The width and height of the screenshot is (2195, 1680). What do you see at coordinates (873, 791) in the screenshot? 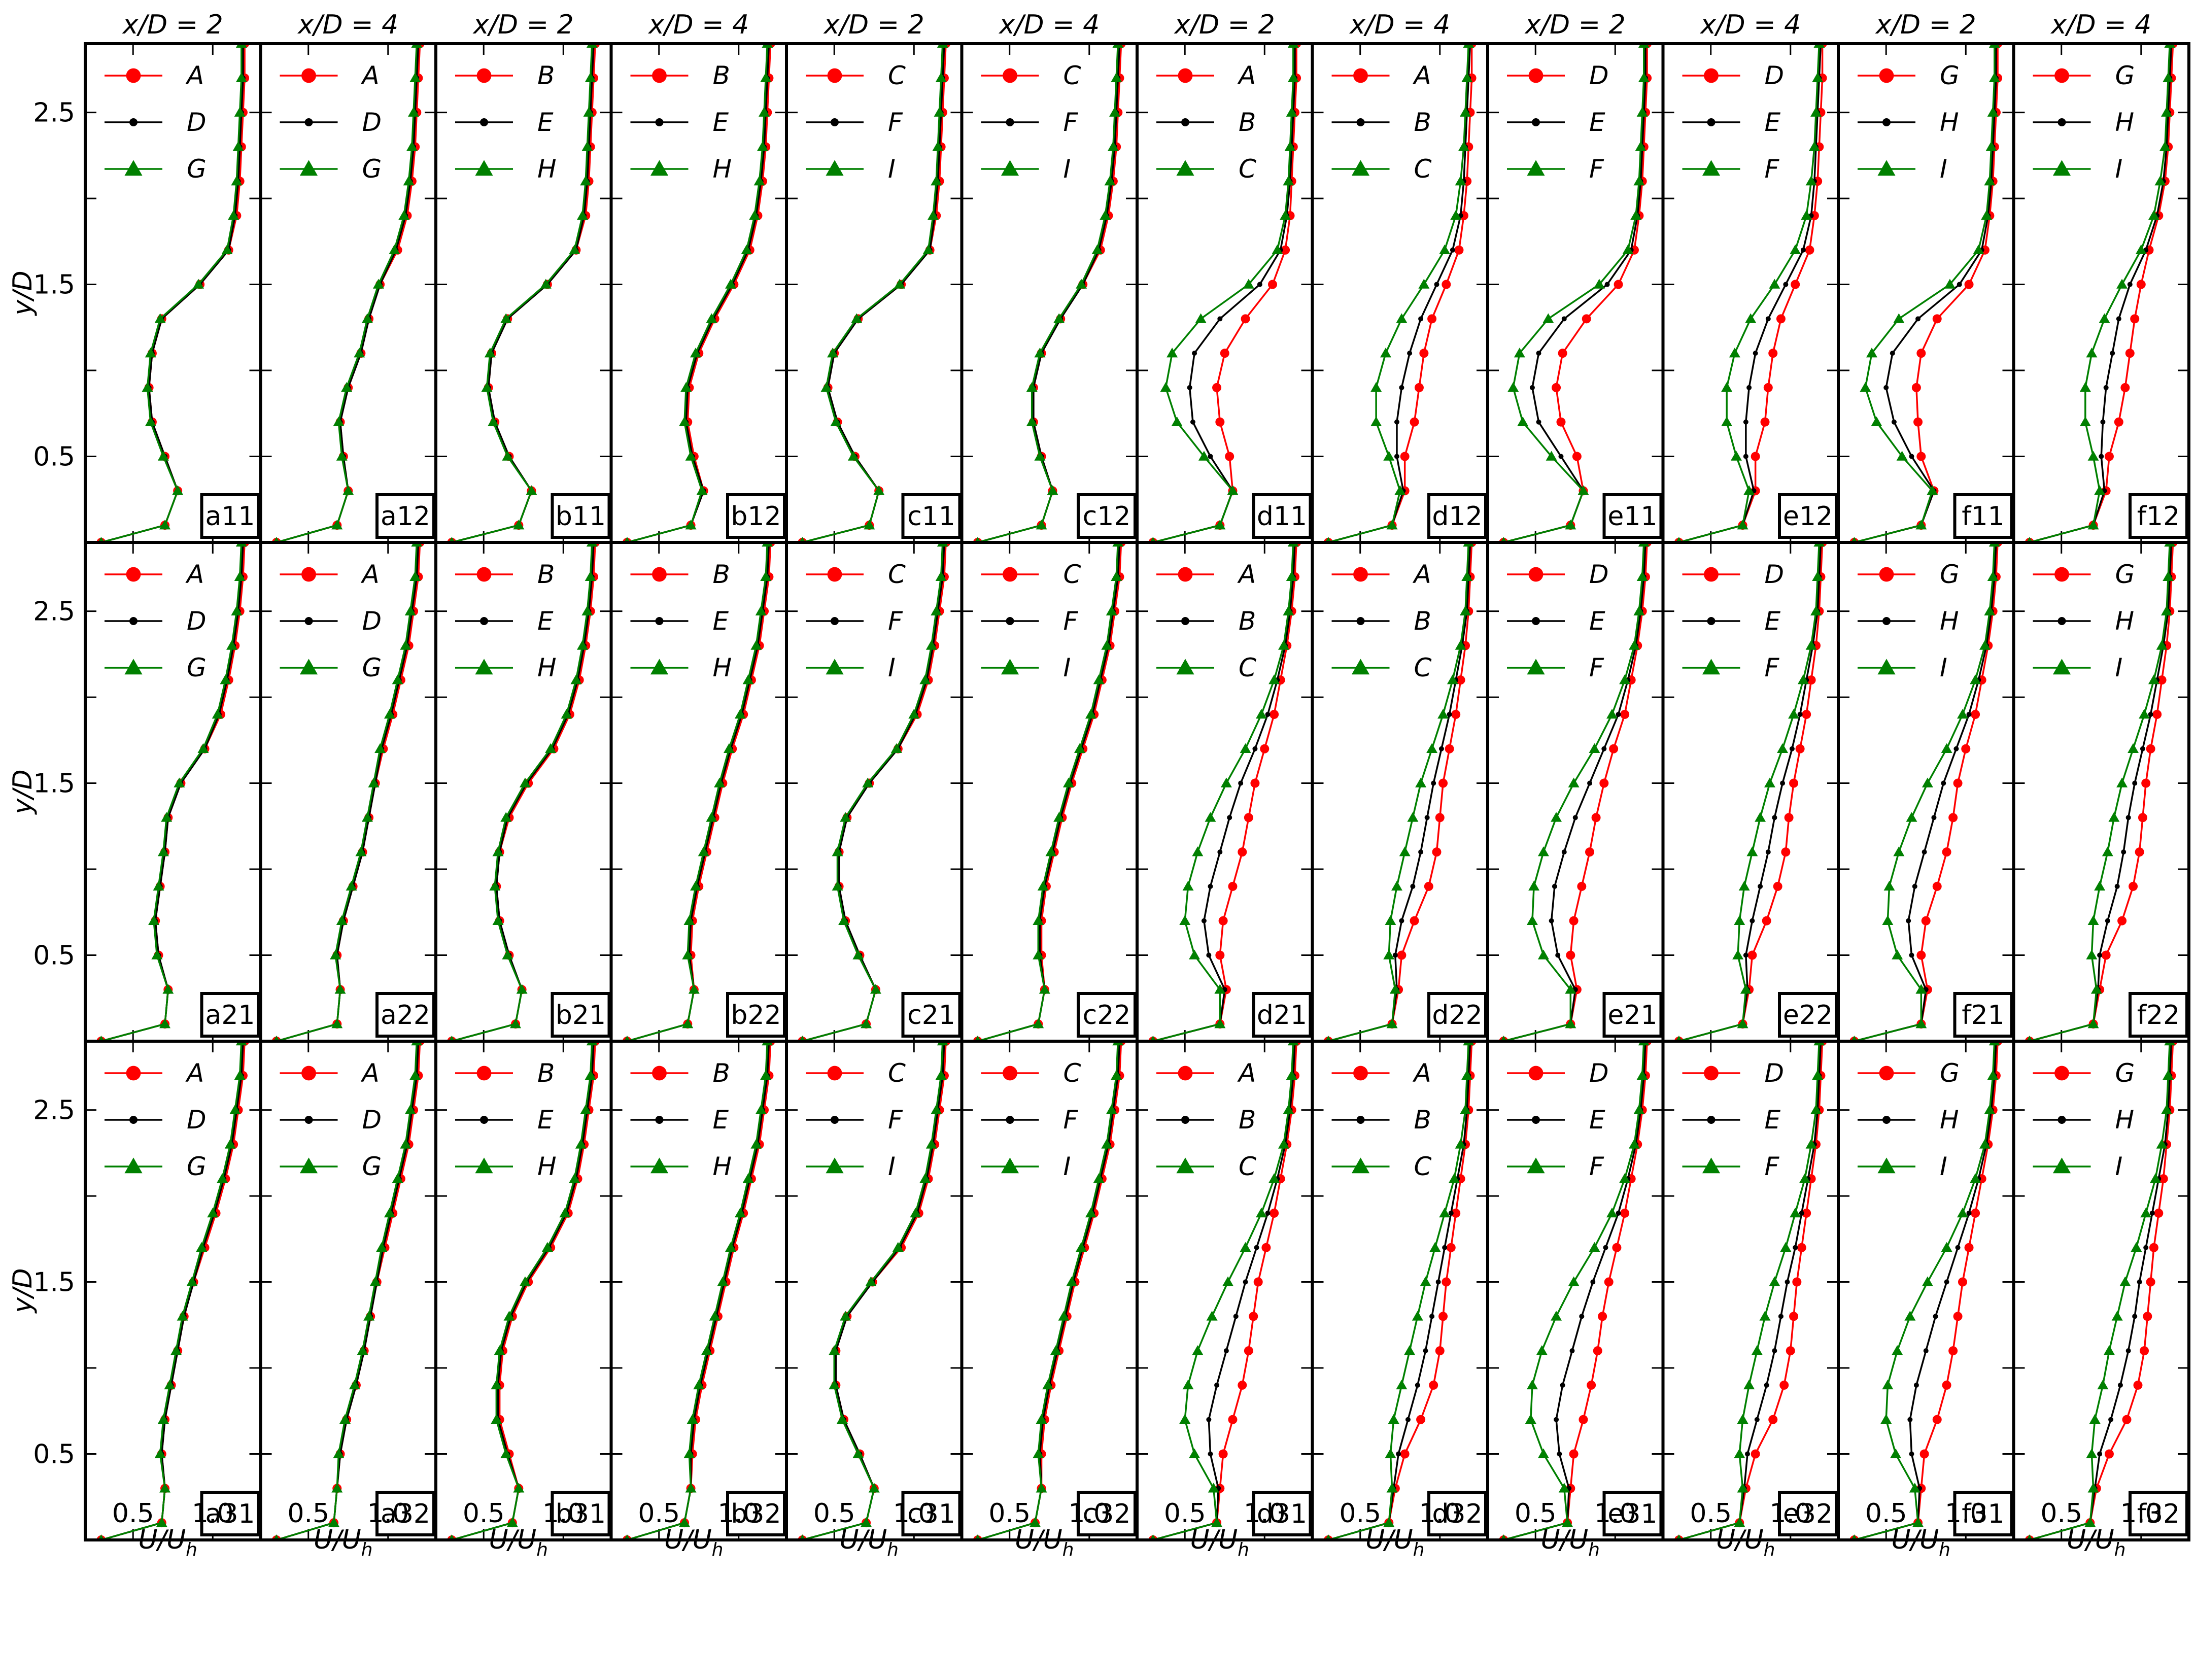
I see `series-line-I` at bounding box center [873, 791].